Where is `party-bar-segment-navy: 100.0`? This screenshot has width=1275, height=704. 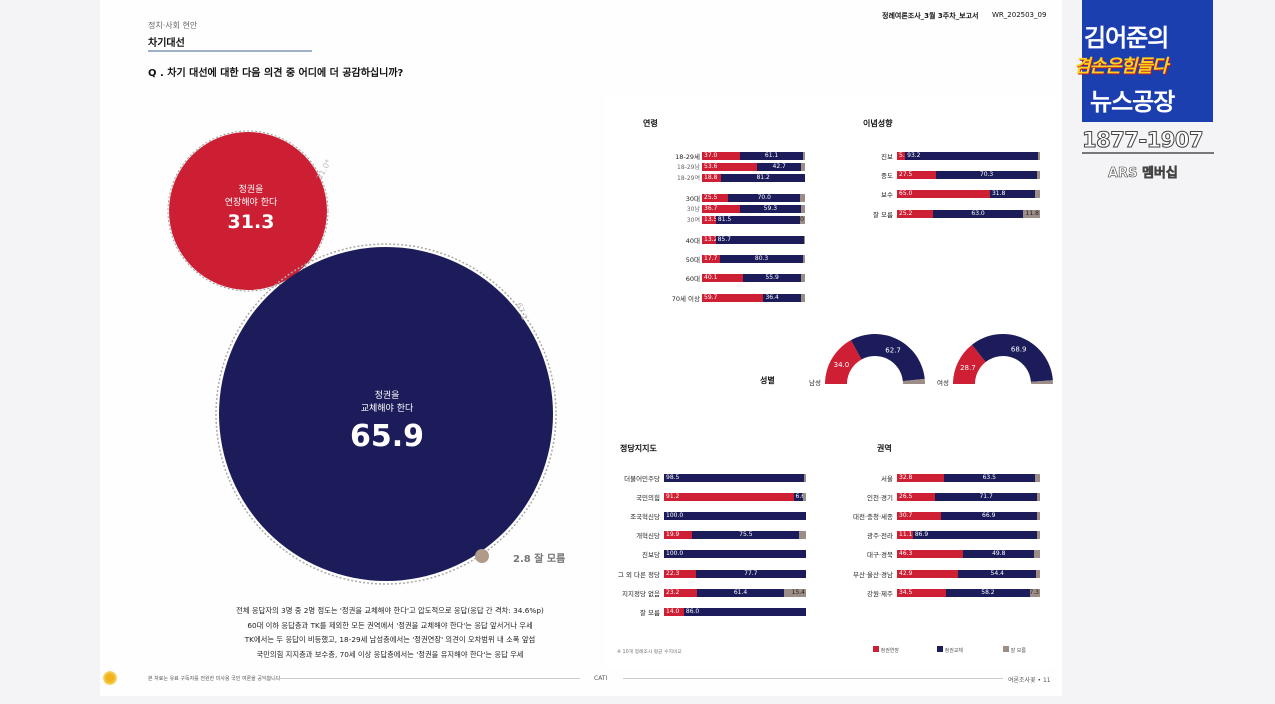
party-bar-segment-navy: 100.0 is located at coordinates (735, 554).